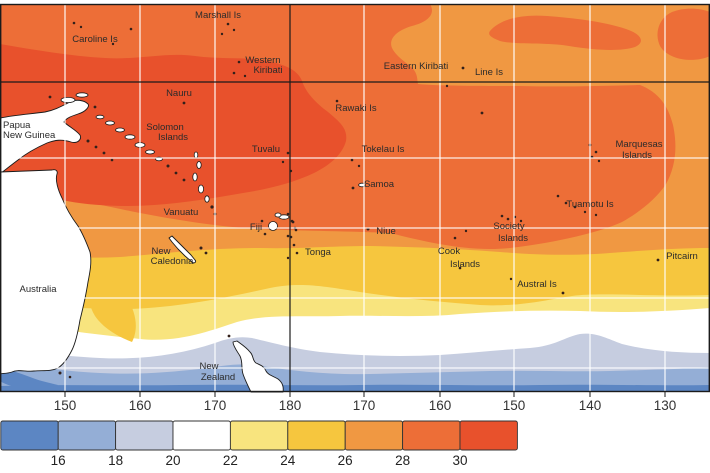 The image size is (710, 473). Describe the element at coordinates (165, 127) in the screenshot. I see `island-label: Solomon` at that location.